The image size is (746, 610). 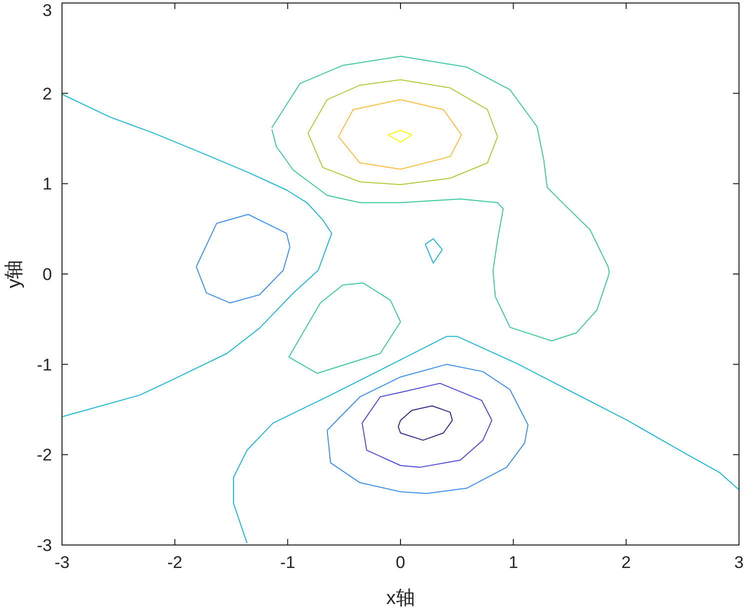 What do you see at coordinates (44, 455) in the screenshot?
I see `y-tick-label: -2` at bounding box center [44, 455].